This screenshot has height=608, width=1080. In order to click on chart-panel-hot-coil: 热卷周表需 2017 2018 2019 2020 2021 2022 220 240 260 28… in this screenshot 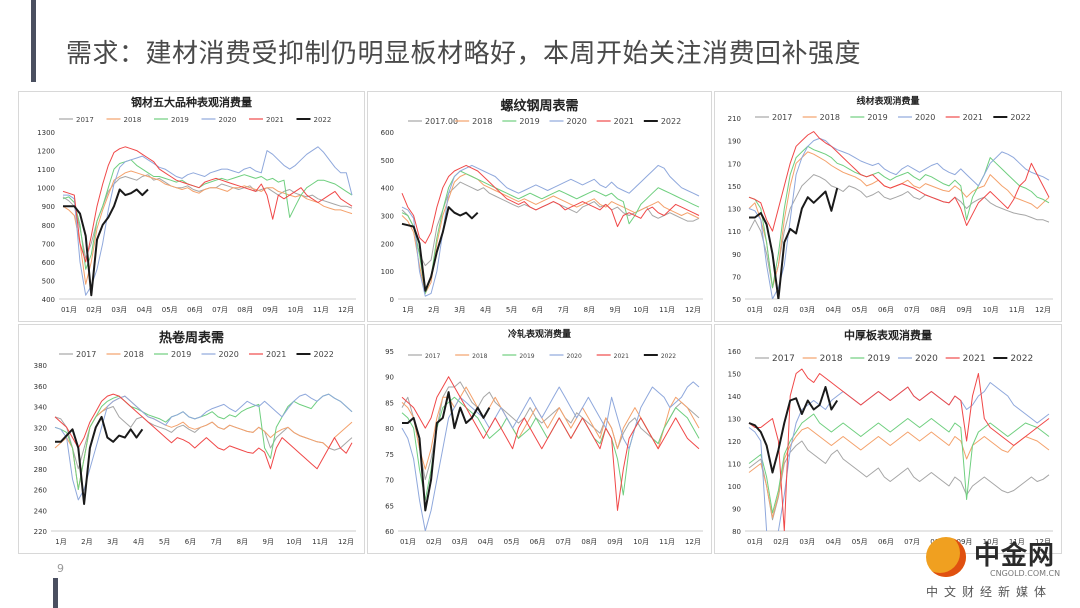, I will do `click(191, 439)`.